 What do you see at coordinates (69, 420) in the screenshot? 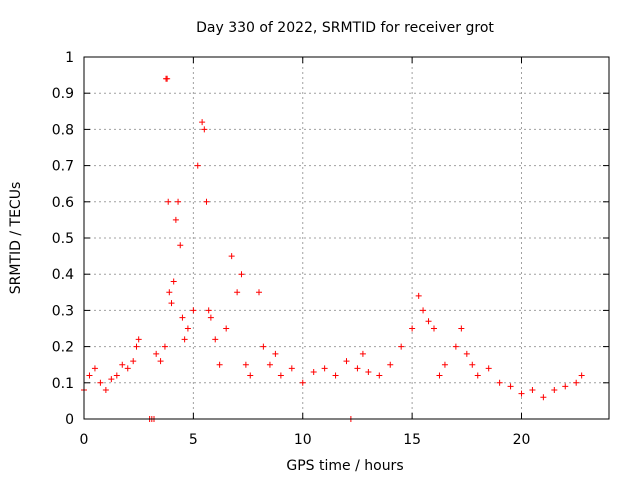
I see `y-tick-label: 0` at bounding box center [69, 420].